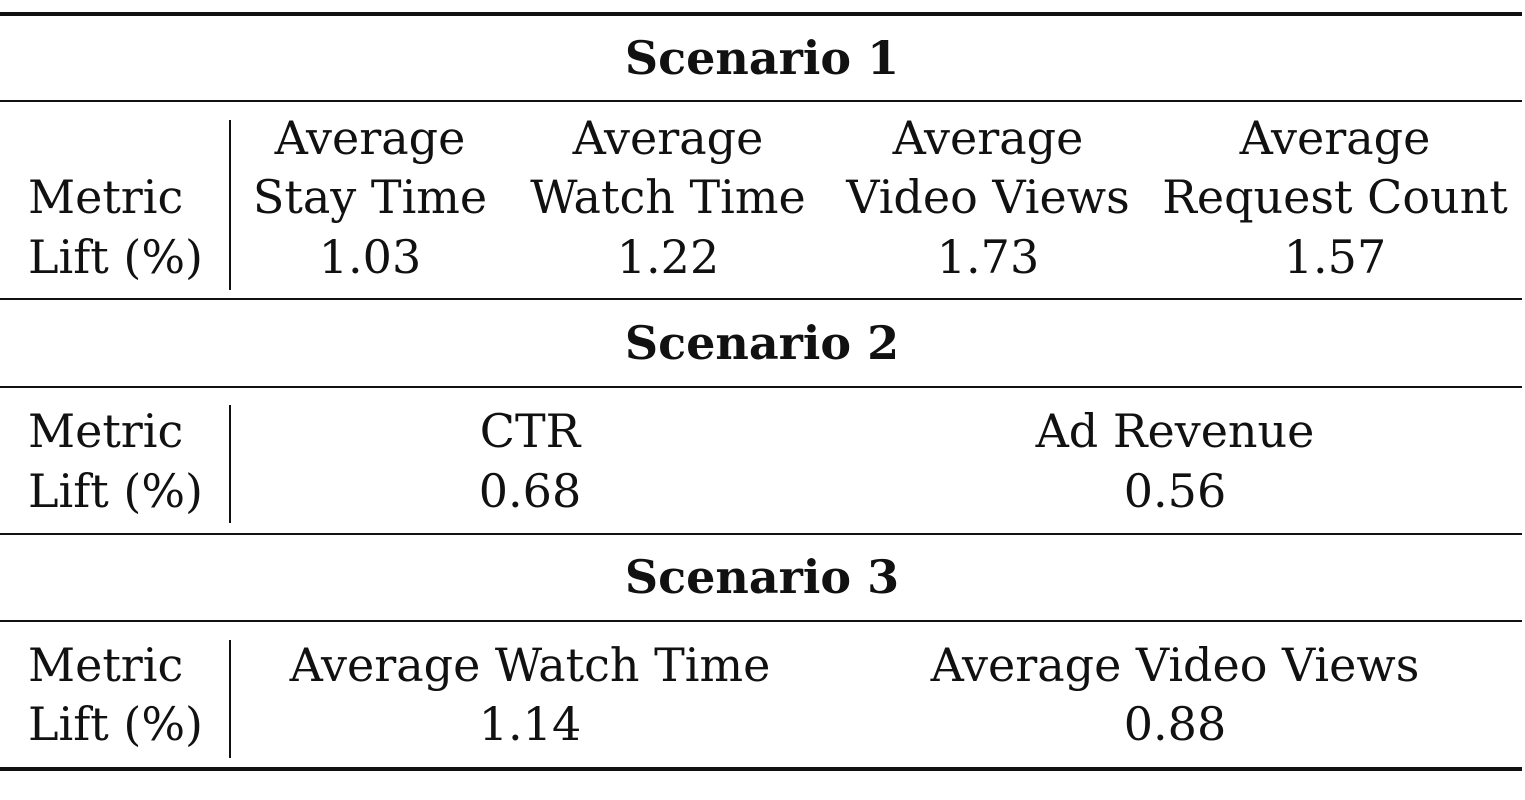 The image size is (1525, 800). What do you see at coordinates (668, 197) in the screenshot?
I see `scenario-1-metric-2-line-2: Watch Time` at bounding box center [668, 197].